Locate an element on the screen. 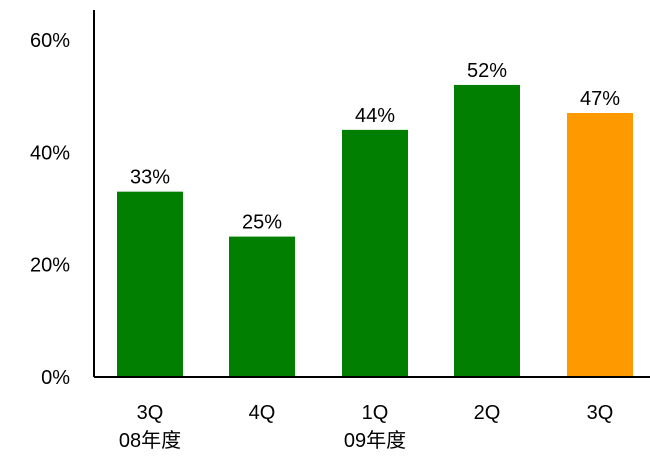  data-label: 33% is located at coordinates (150, 178).